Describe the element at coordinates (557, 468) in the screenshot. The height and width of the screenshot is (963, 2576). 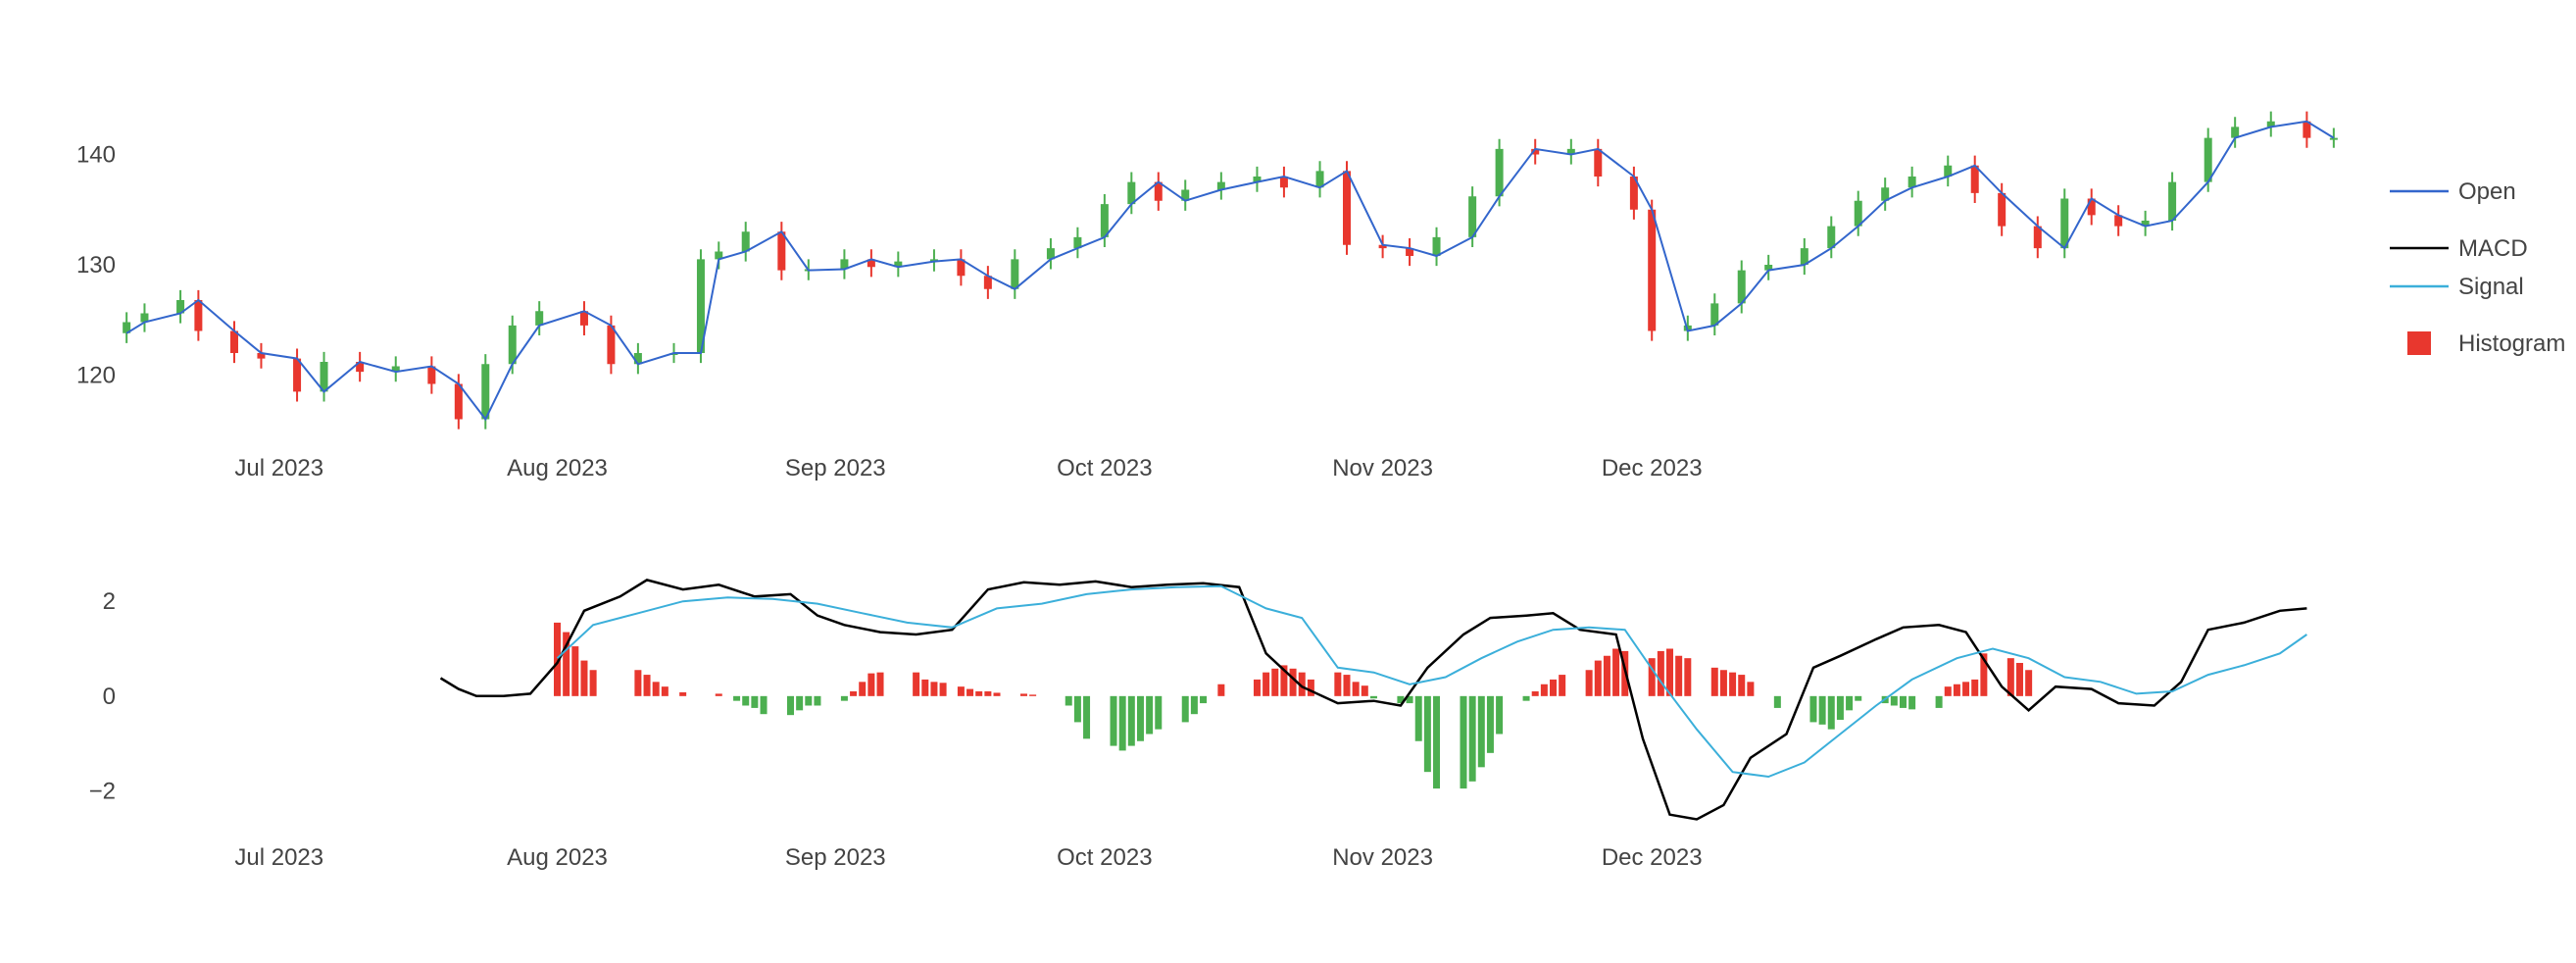
I see `x-tick-label: Aug 2023` at that location.